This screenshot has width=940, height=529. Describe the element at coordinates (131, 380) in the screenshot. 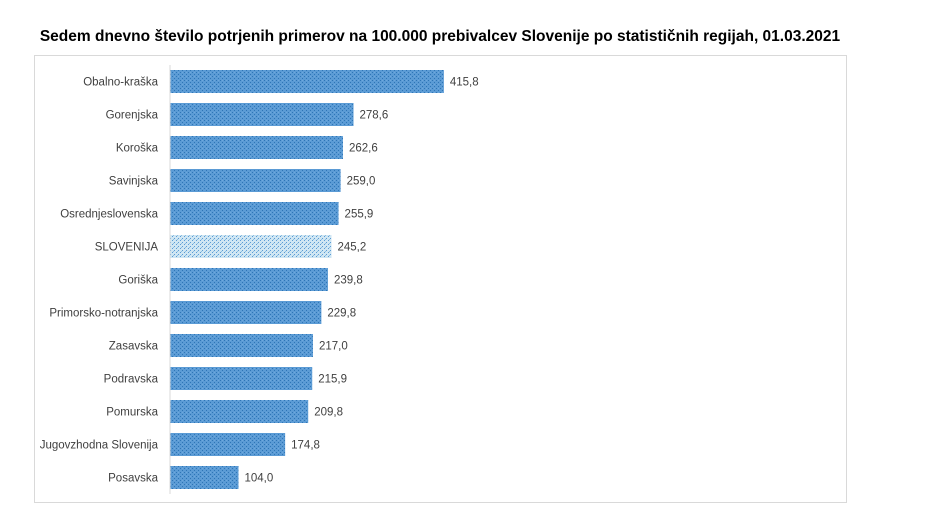

I see `category-label: Podravska` at that location.